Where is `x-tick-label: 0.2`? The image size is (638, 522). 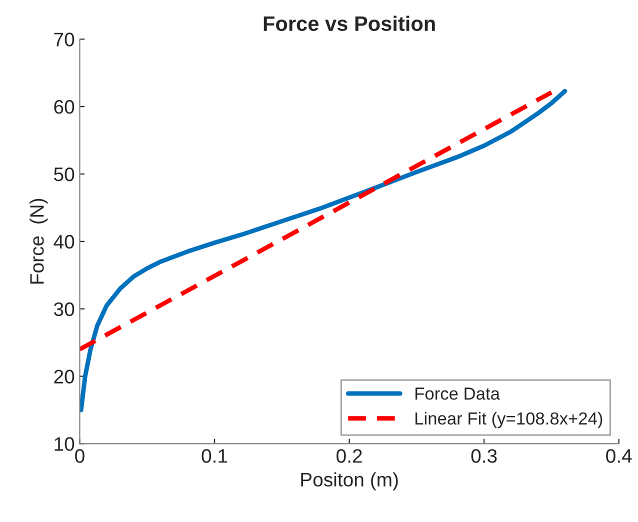
x-tick-label: 0.2 is located at coordinates (349, 456).